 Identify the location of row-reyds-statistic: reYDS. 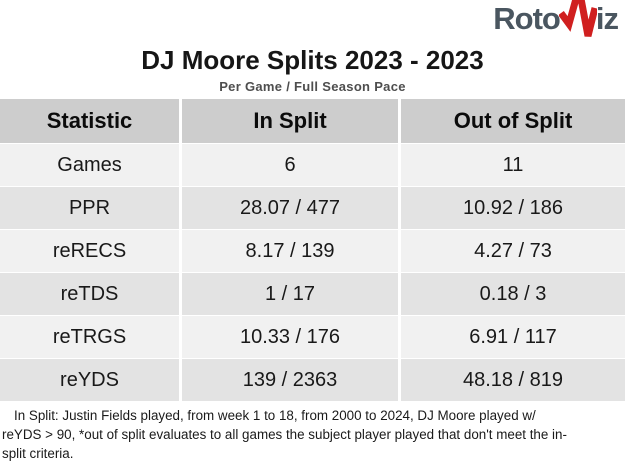
(89, 380).